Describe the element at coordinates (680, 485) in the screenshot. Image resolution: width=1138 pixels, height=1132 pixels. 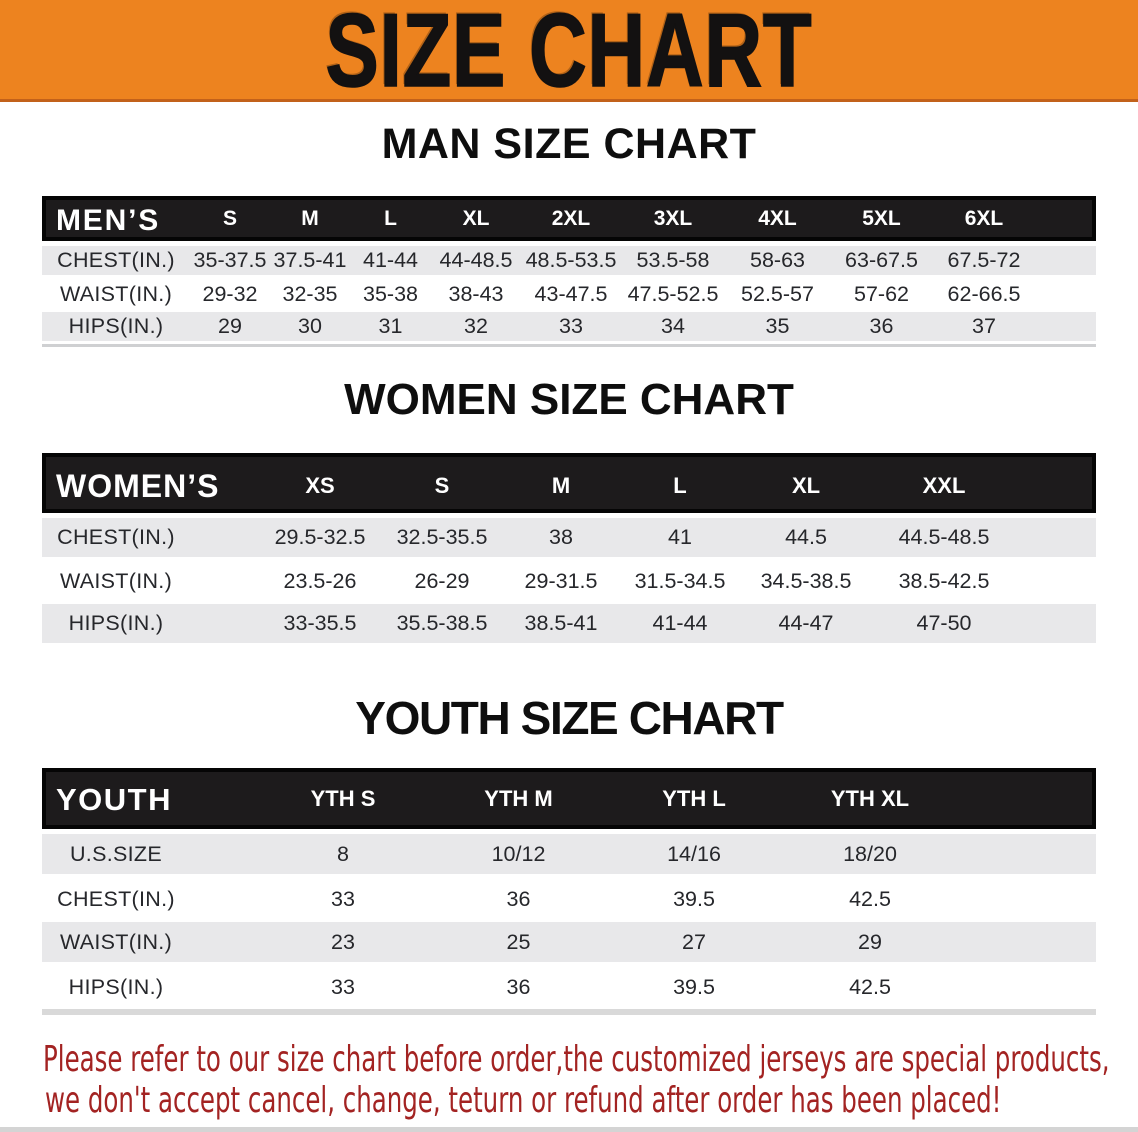
I see `women-column-header: L` at that location.